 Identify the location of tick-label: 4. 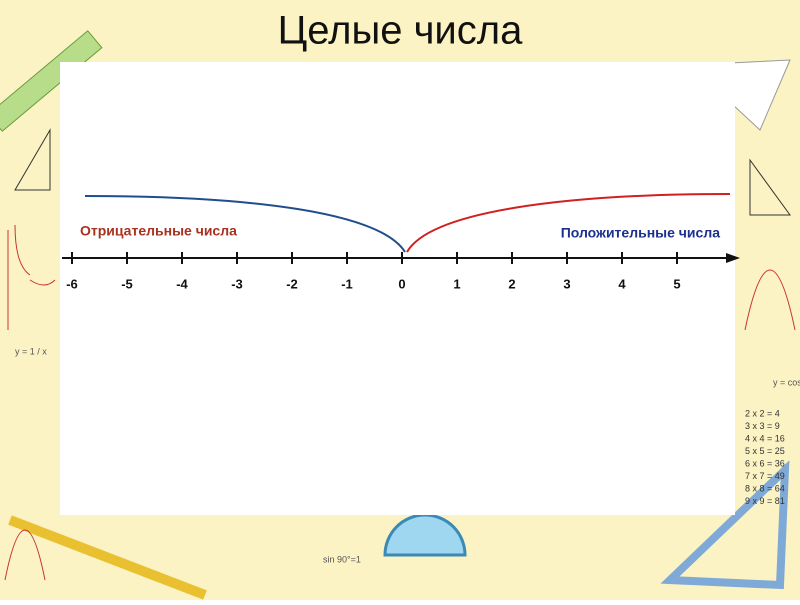
(622, 283).